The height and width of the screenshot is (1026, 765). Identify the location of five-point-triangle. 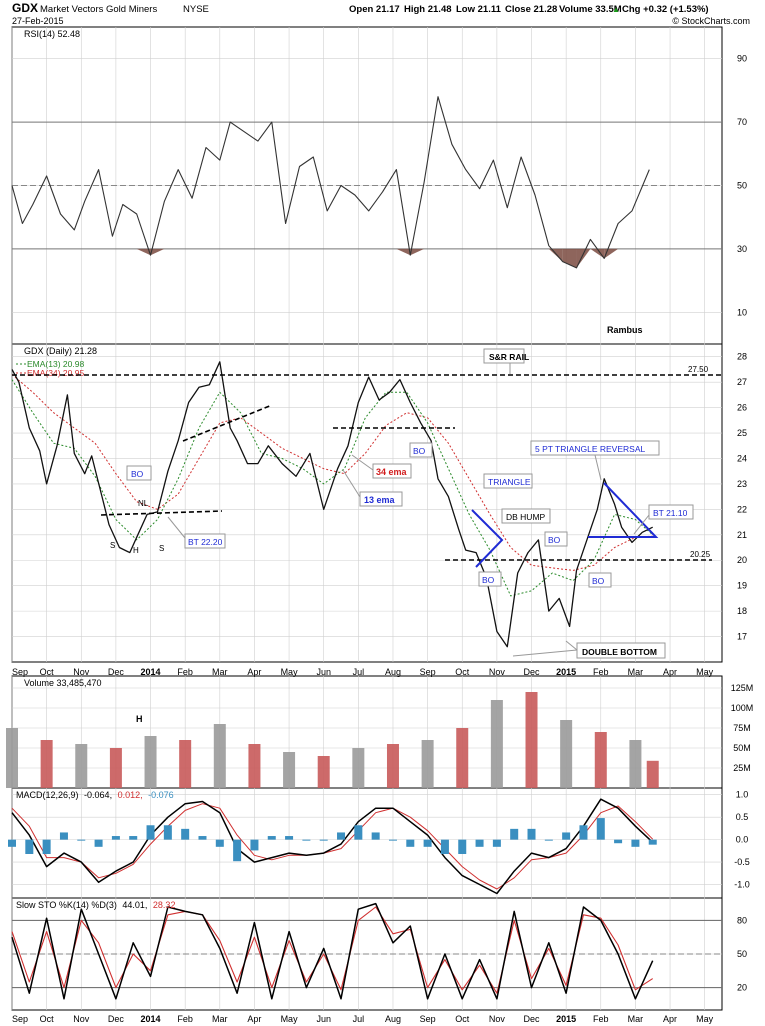
(623, 510).